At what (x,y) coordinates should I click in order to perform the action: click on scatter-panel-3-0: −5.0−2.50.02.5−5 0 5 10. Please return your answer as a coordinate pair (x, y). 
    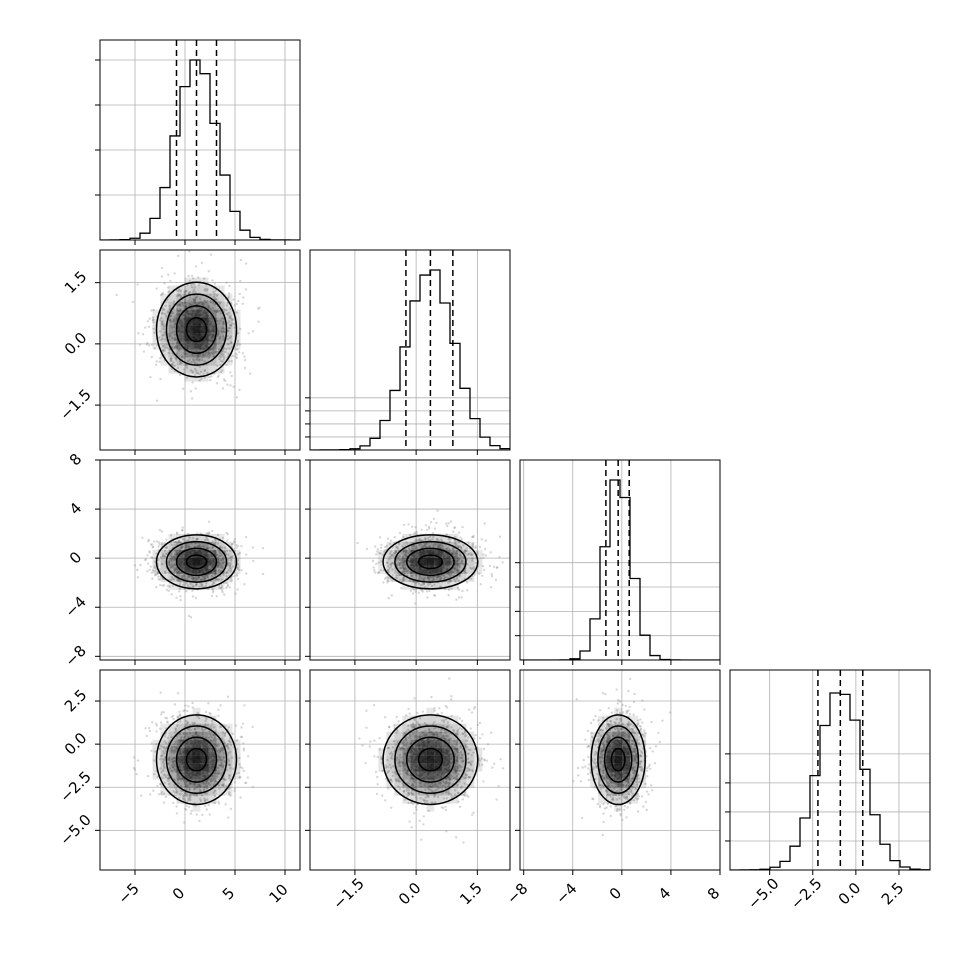
    Looking at the image, I should click on (178, 788).